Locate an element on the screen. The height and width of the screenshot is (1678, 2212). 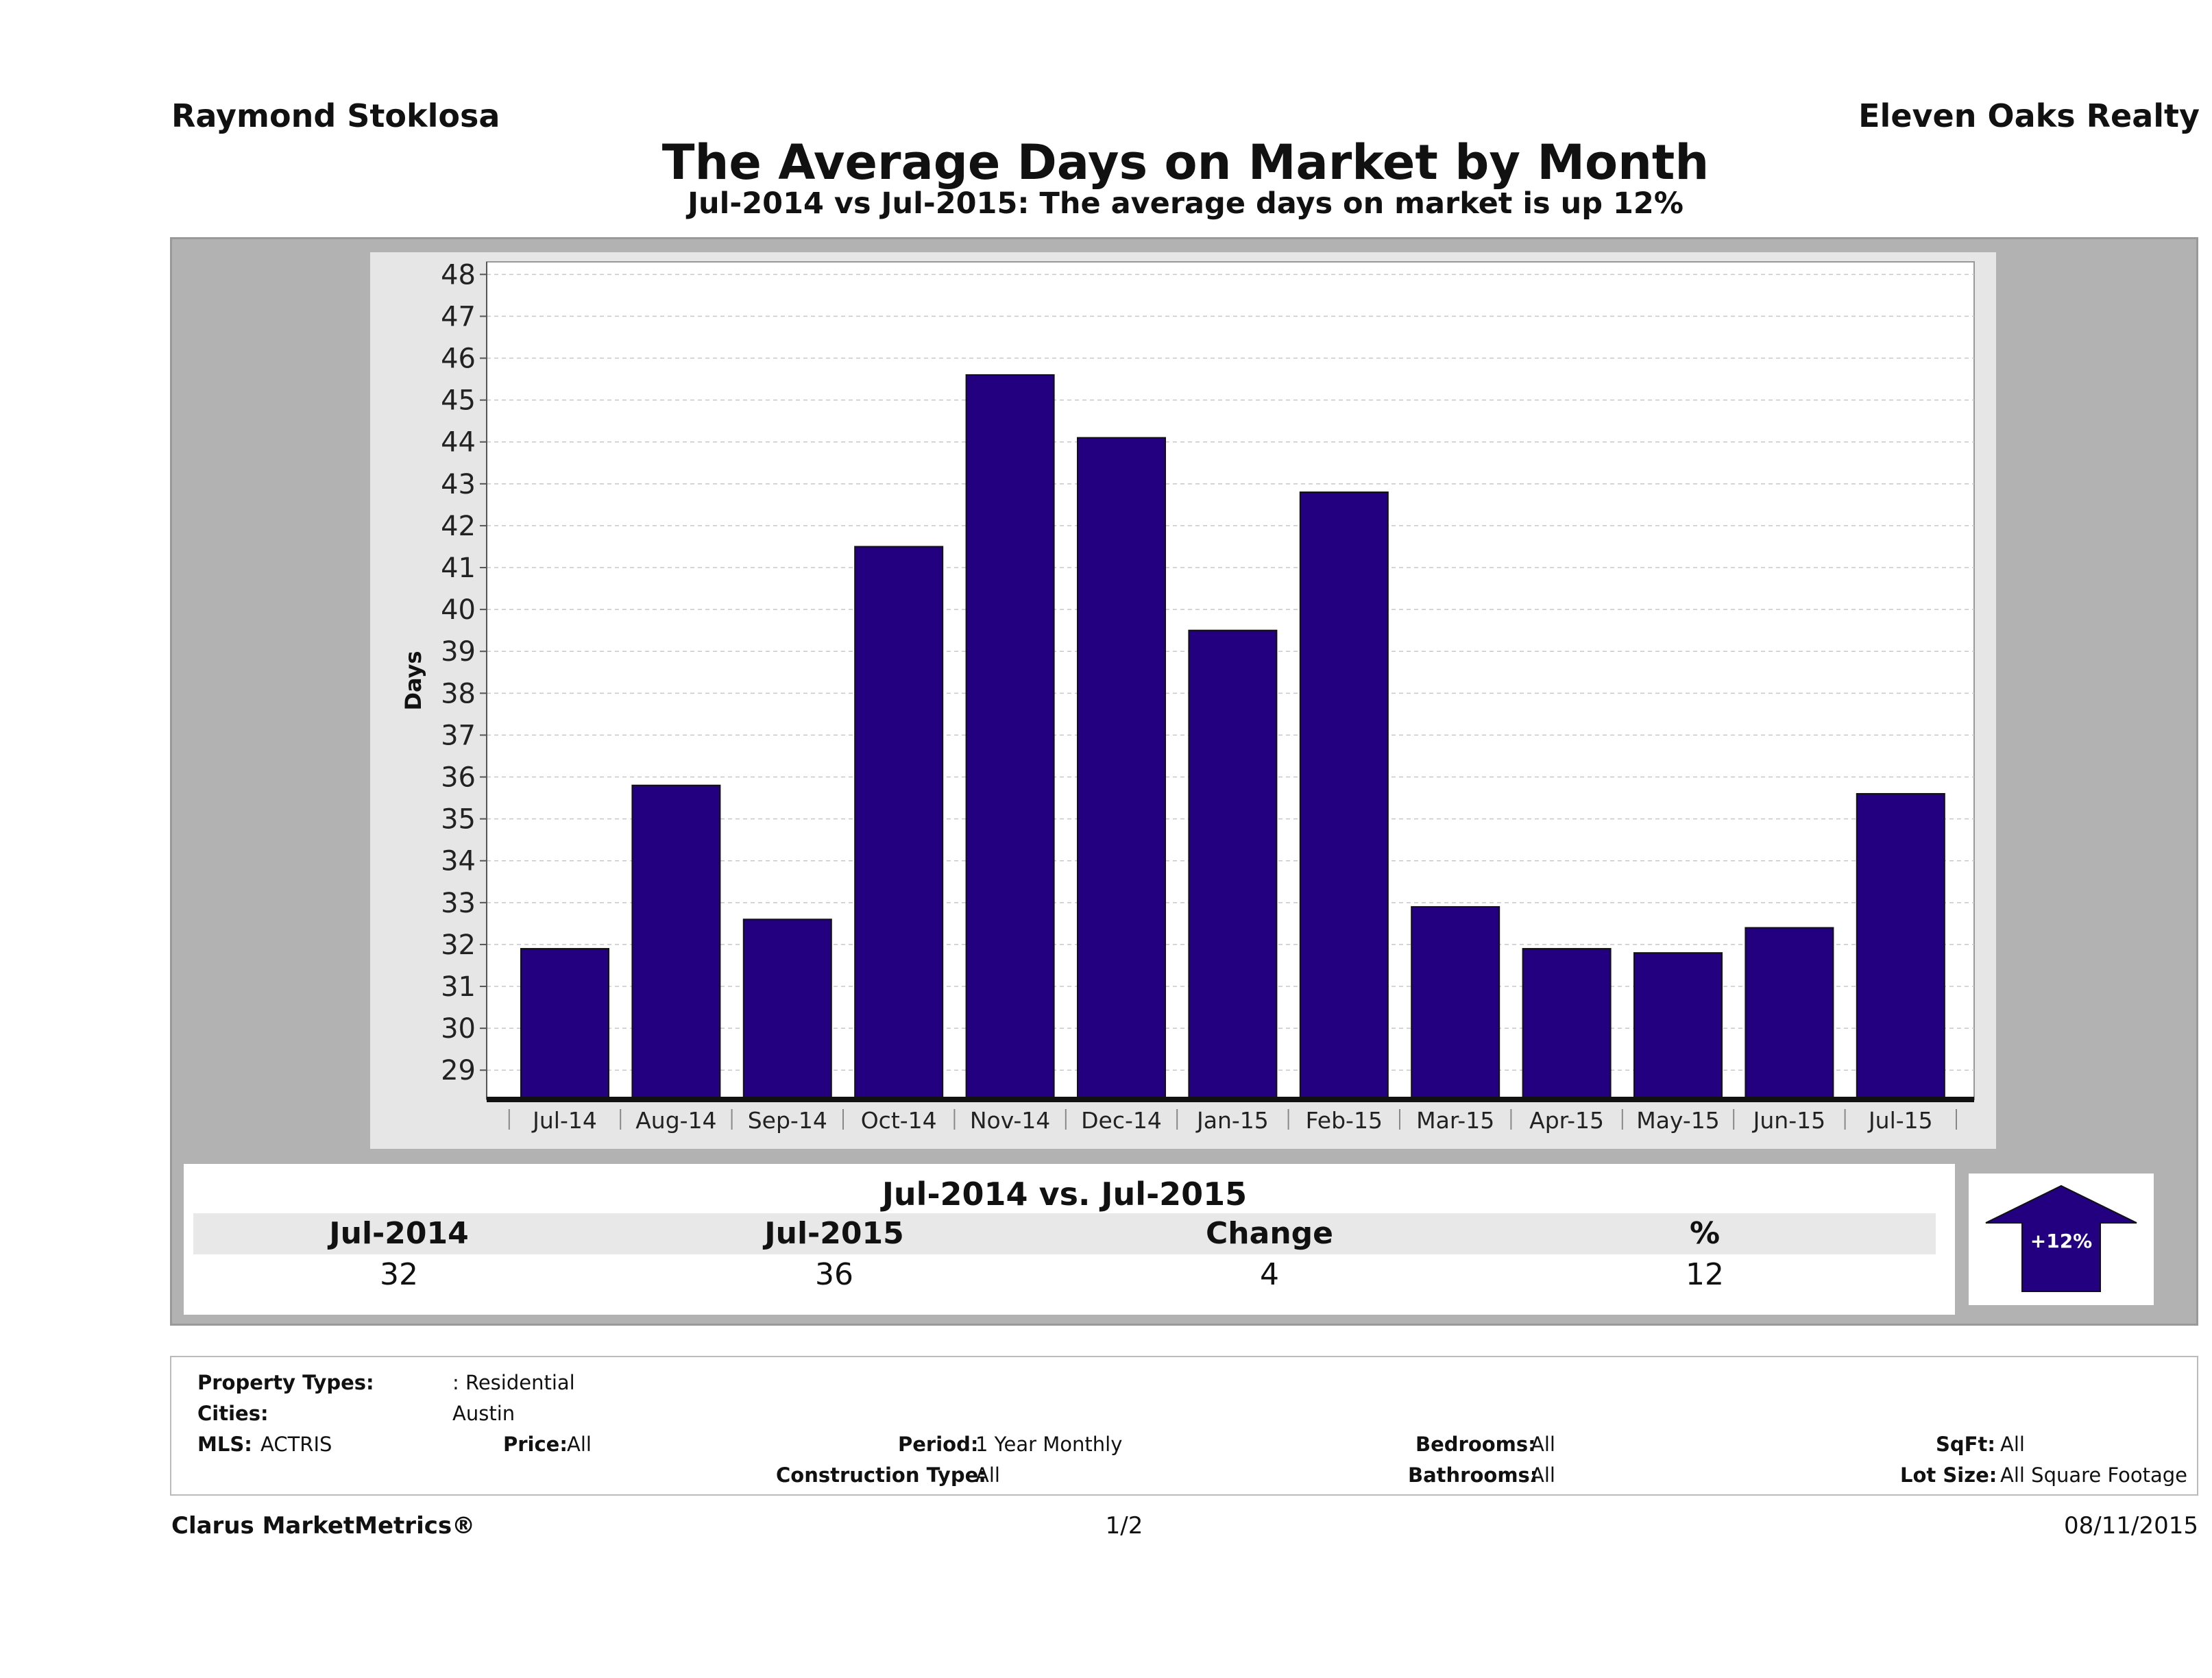
agent-name: Raymond Stoklosa is located at coordinates (335, 115).